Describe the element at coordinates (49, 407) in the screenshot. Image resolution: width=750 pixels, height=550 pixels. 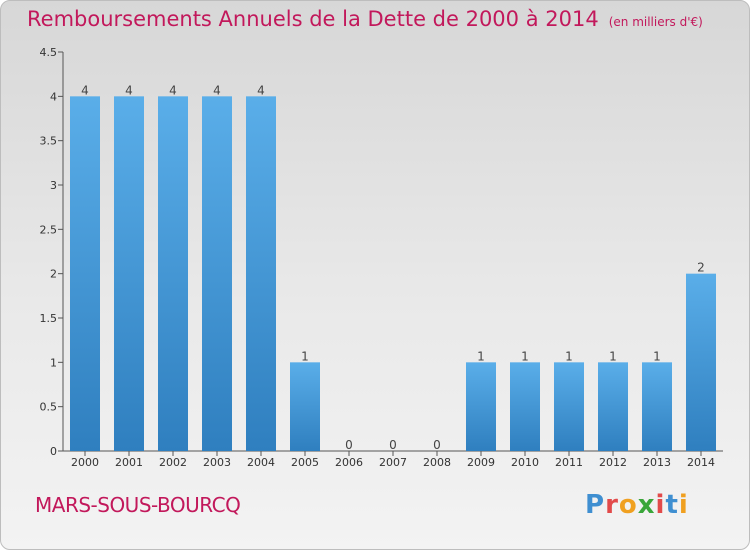
I see `y-tick-label: 0.5` at that location.